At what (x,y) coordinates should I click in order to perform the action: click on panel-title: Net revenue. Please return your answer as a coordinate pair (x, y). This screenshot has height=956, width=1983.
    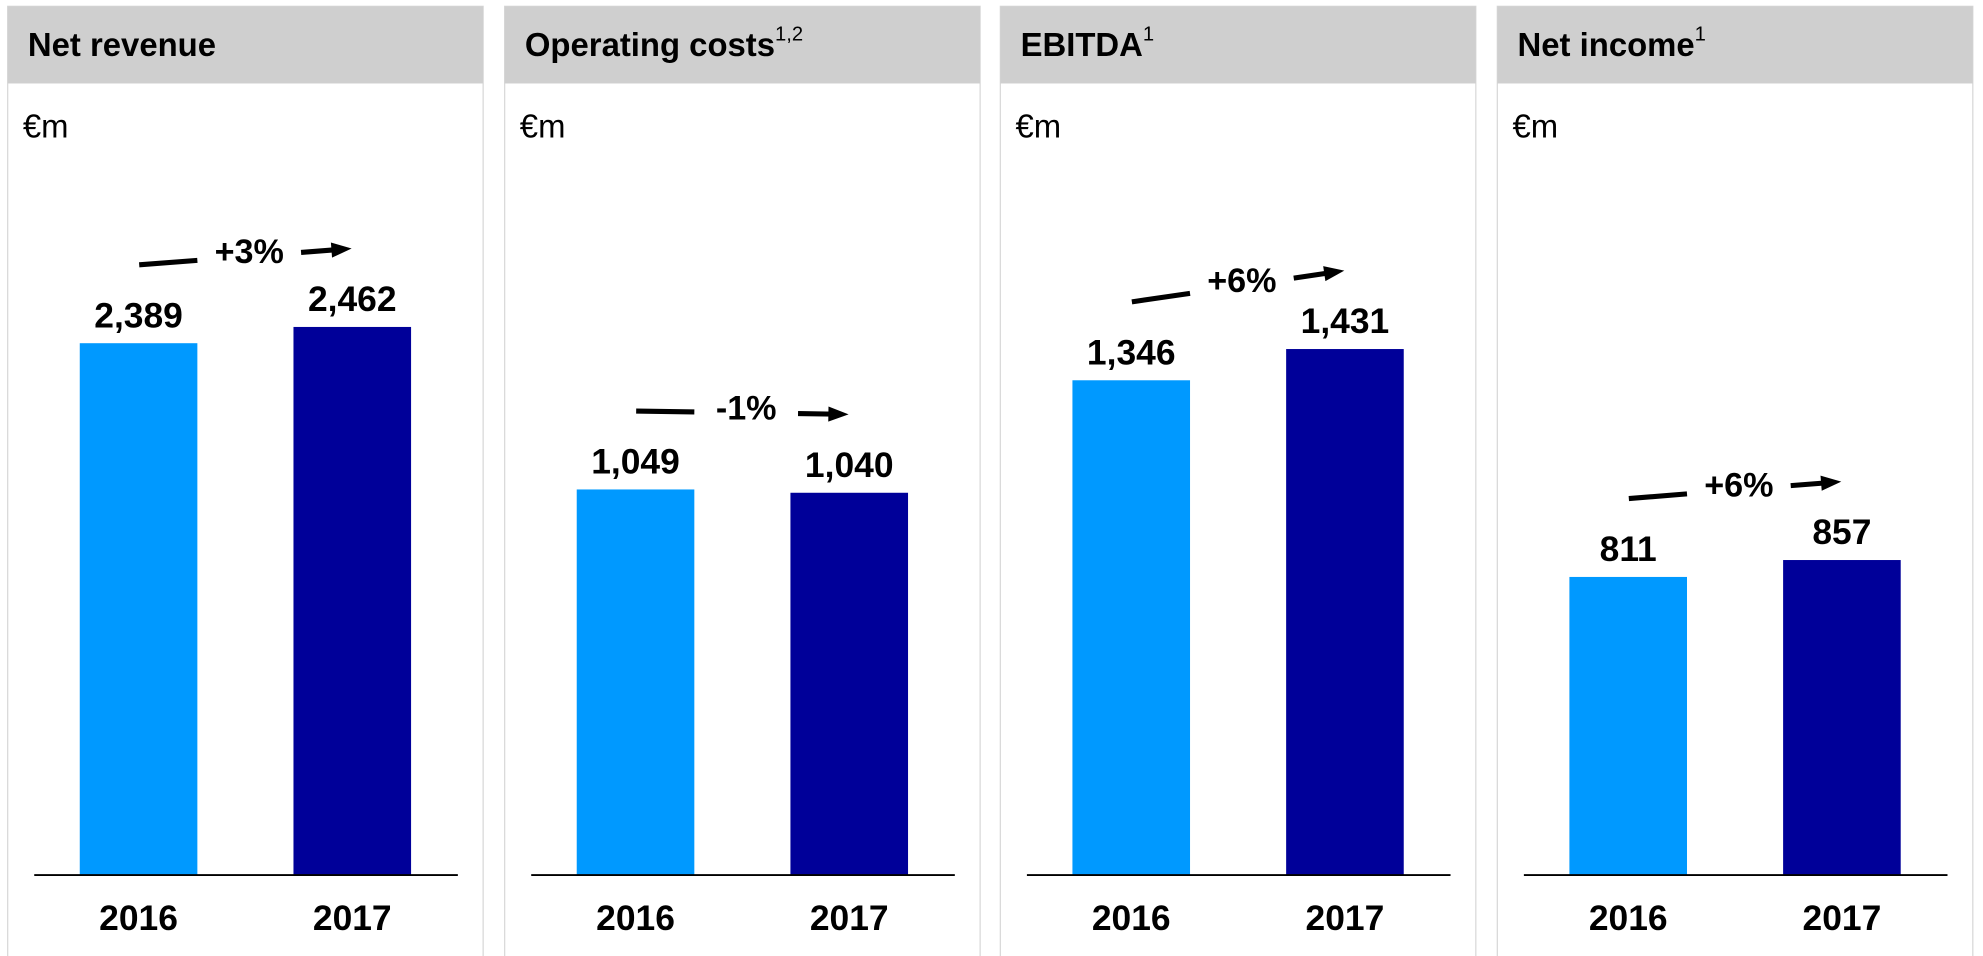
    Looking at the image, I should click on (122, 43).